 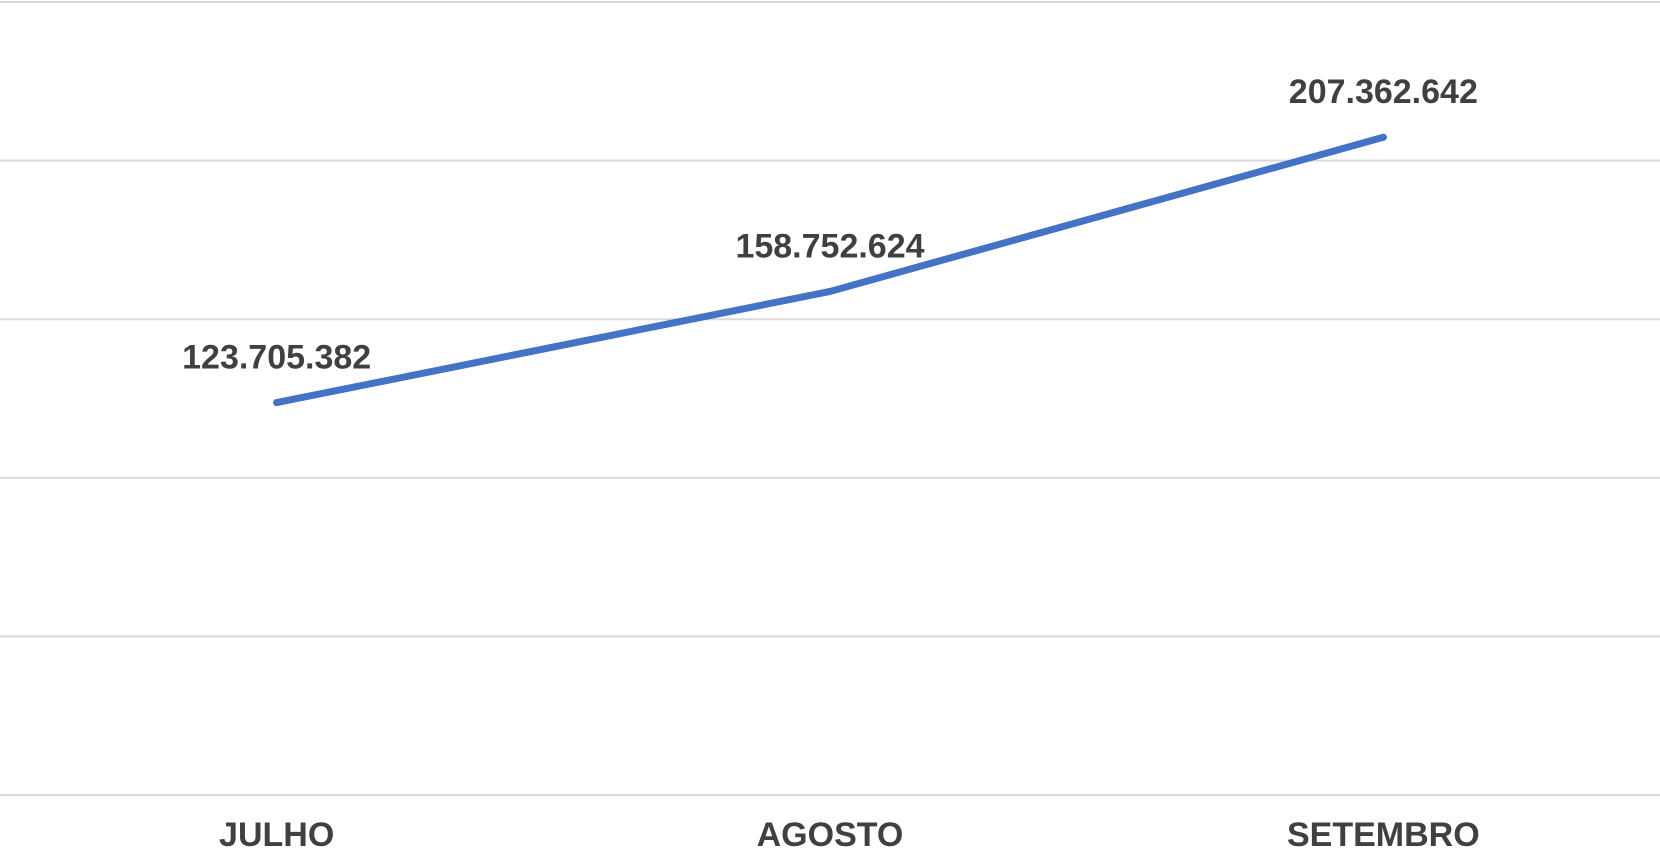 I want to click on data-label: 123.705.382, so click(x=276, y=358).